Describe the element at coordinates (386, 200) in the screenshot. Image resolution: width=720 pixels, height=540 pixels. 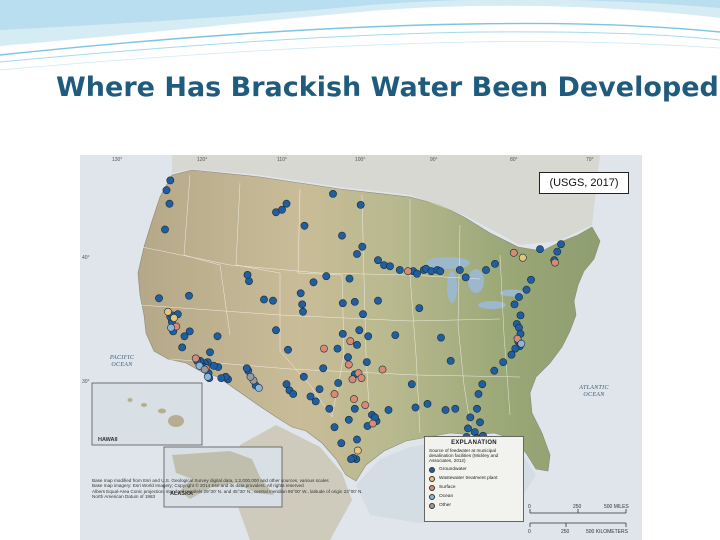
I see `canada-landmass` at that location.